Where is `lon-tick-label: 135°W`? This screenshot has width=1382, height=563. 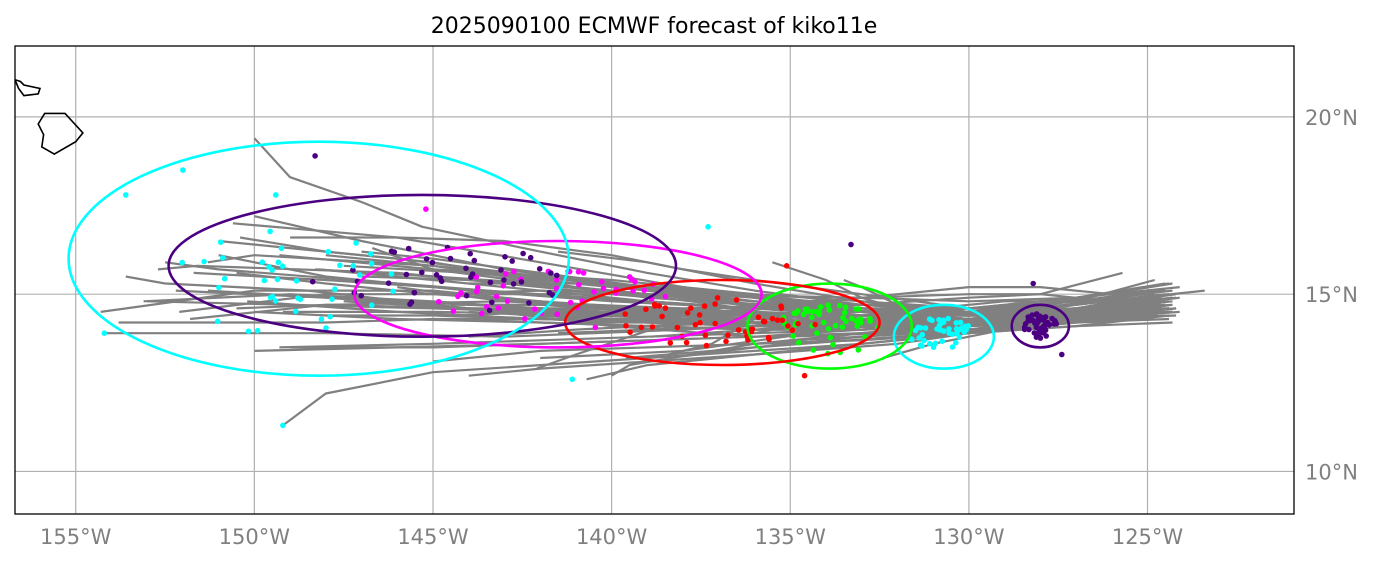
lon-tick-label: 135°W is located at coordinates (791, 537).